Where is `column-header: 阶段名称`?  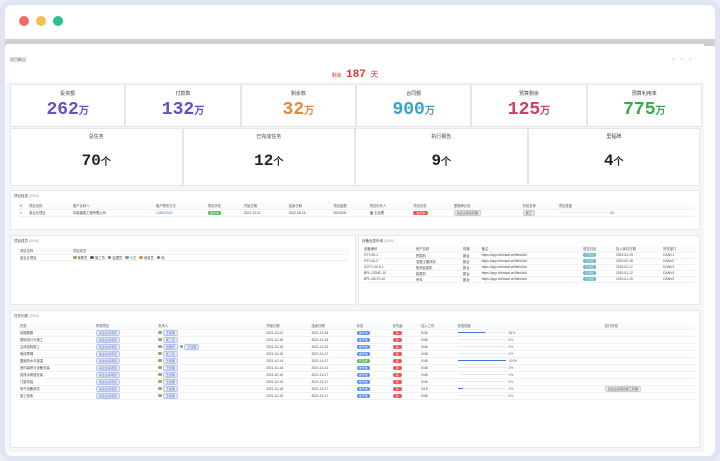 column-header: 阶段名称 is located at coordinates (539, 206).